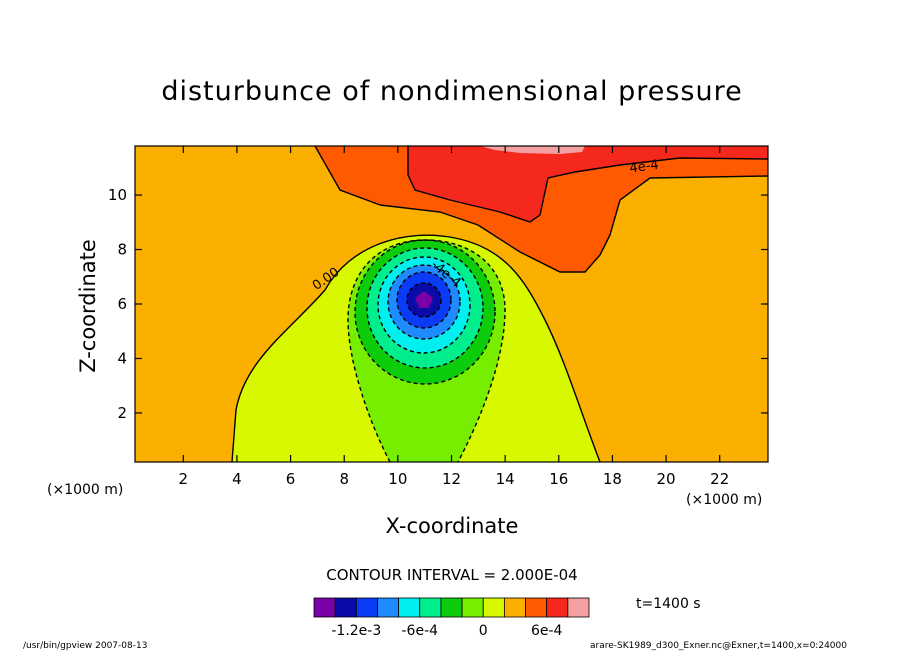 Image resolution: width=904 pixels, height=654 pixels. I want to click on x-tick-label: 2, so click(184, 479).